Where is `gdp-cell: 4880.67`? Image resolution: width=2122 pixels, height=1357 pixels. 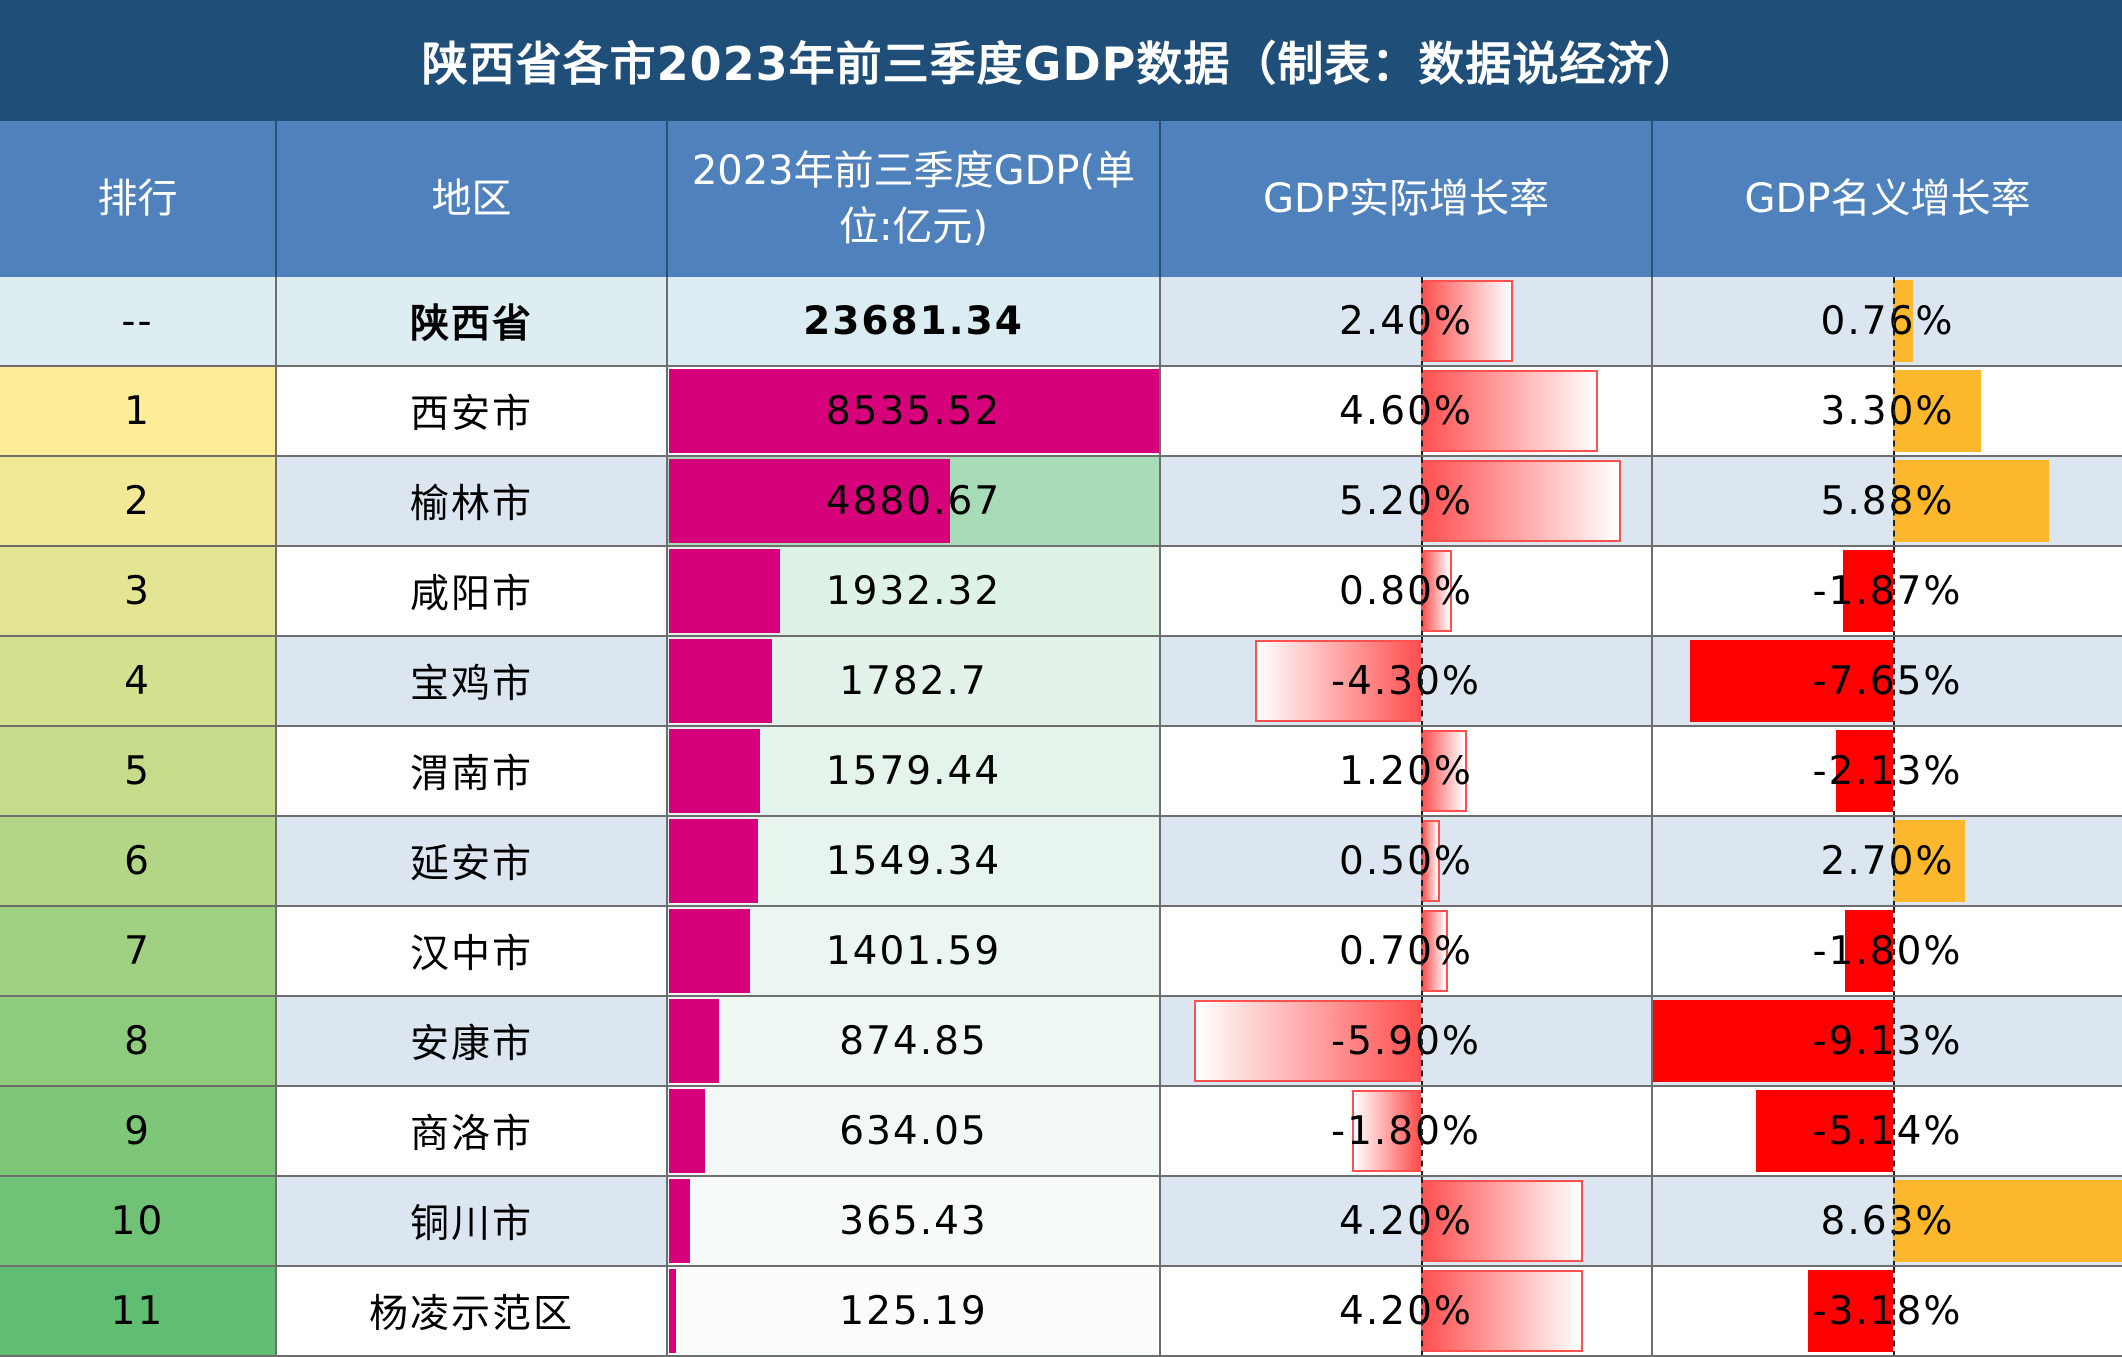
gdp-cell: 4880.67 is located at coordinates (914, 502).